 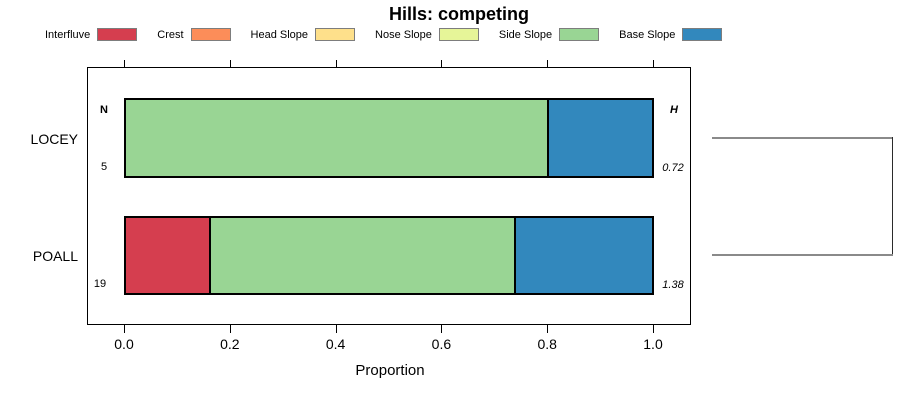 What do you see at coordinates (892, 196) in the screenshot?
I see `bracket-vertical-line` at bounding box center [892, 196].